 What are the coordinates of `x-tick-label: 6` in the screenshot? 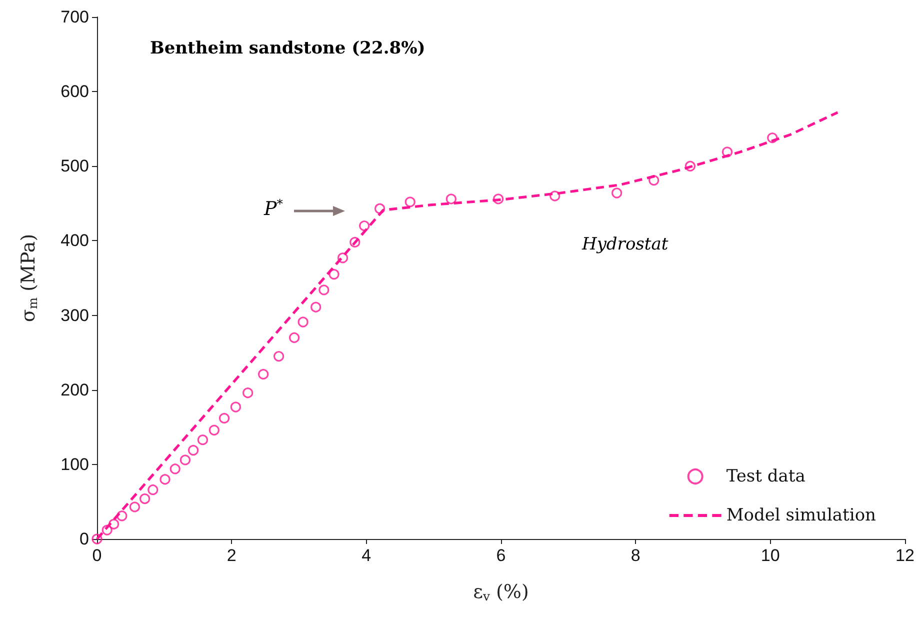 It's located at (501, 555).